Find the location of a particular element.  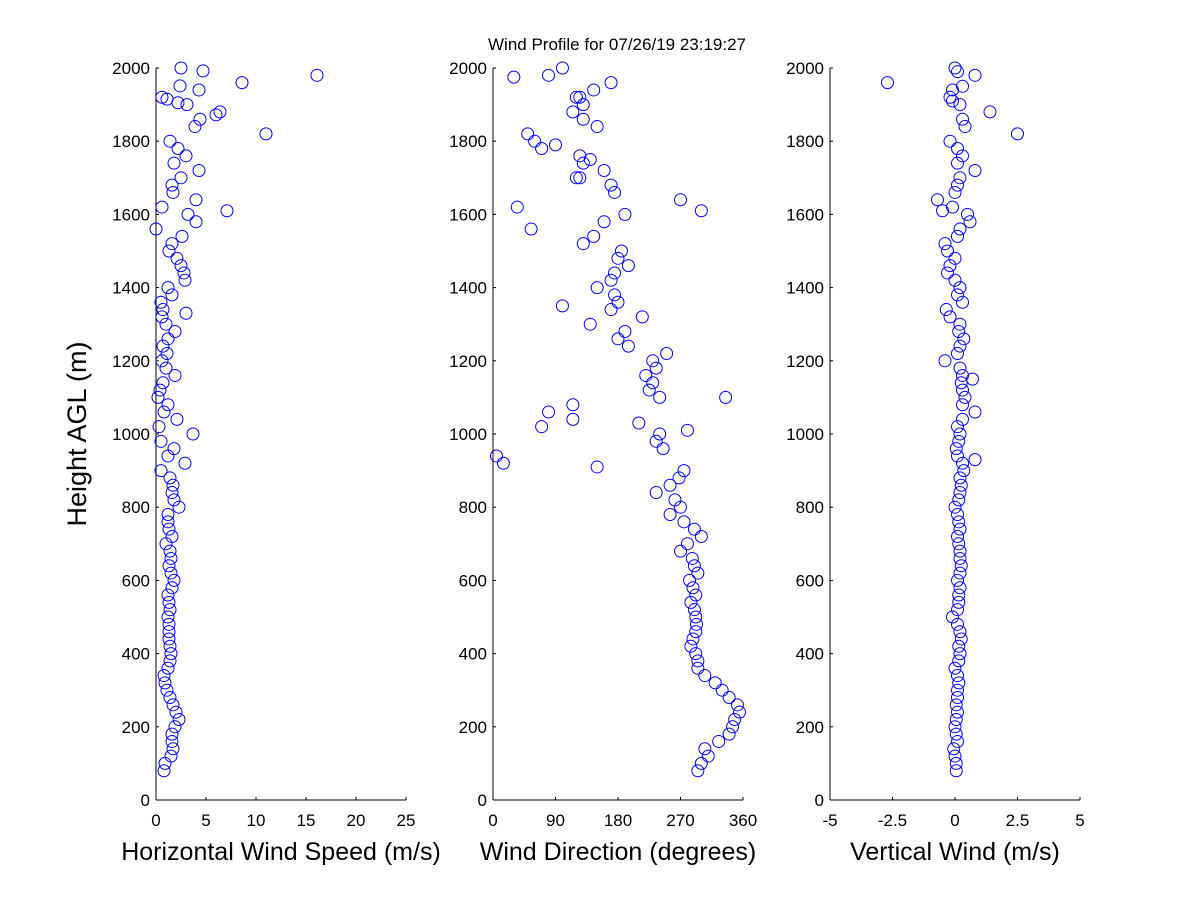

y-tick-label: 800 is located at coordinates (473, 507).